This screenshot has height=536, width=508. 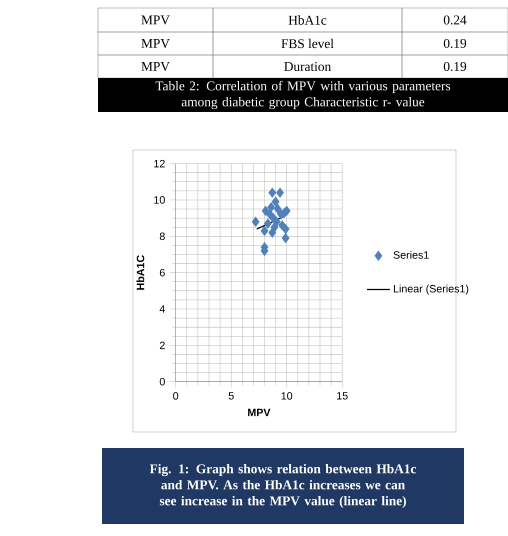 I want to click on x-tick-label: 5, so click(x=231, y=396).